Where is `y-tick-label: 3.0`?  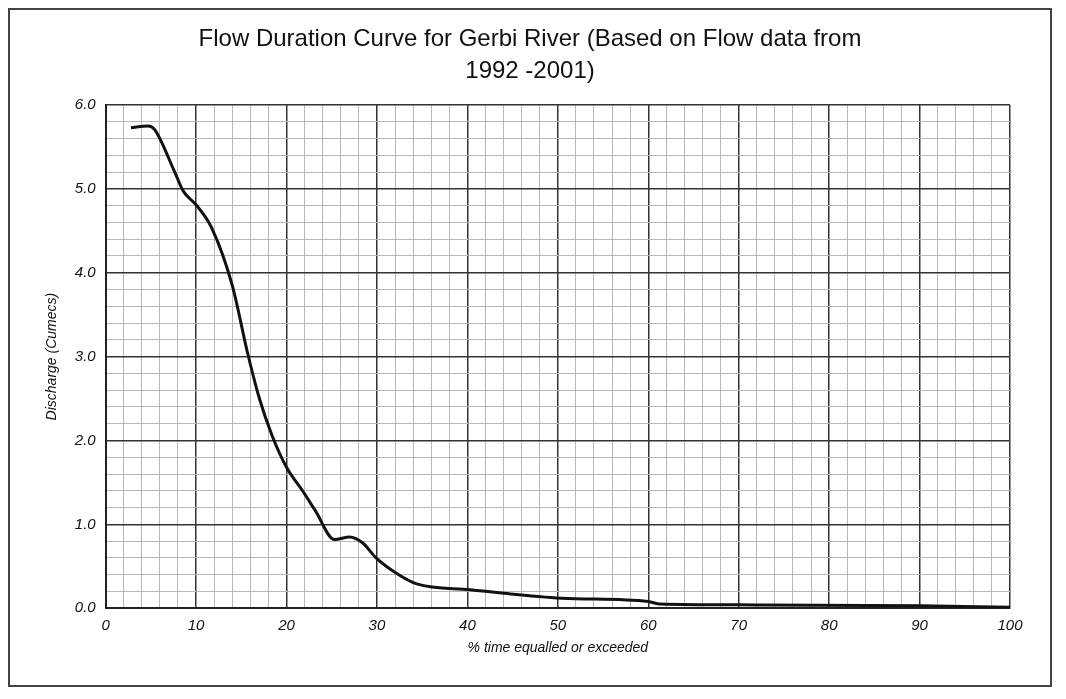
y-tick-label: 3.0 is located at coordinates (85, 355).